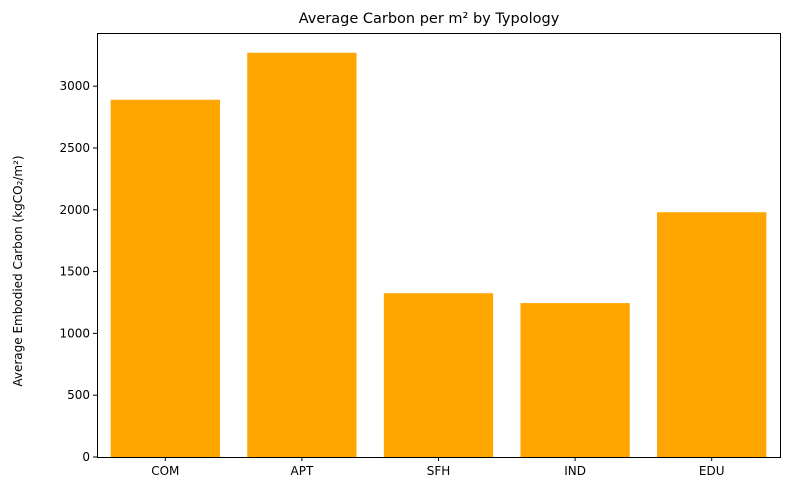 Image resolution: width=790 pixels, height=490 pixels. I want to click on bar-sfh, so click(438, 375).